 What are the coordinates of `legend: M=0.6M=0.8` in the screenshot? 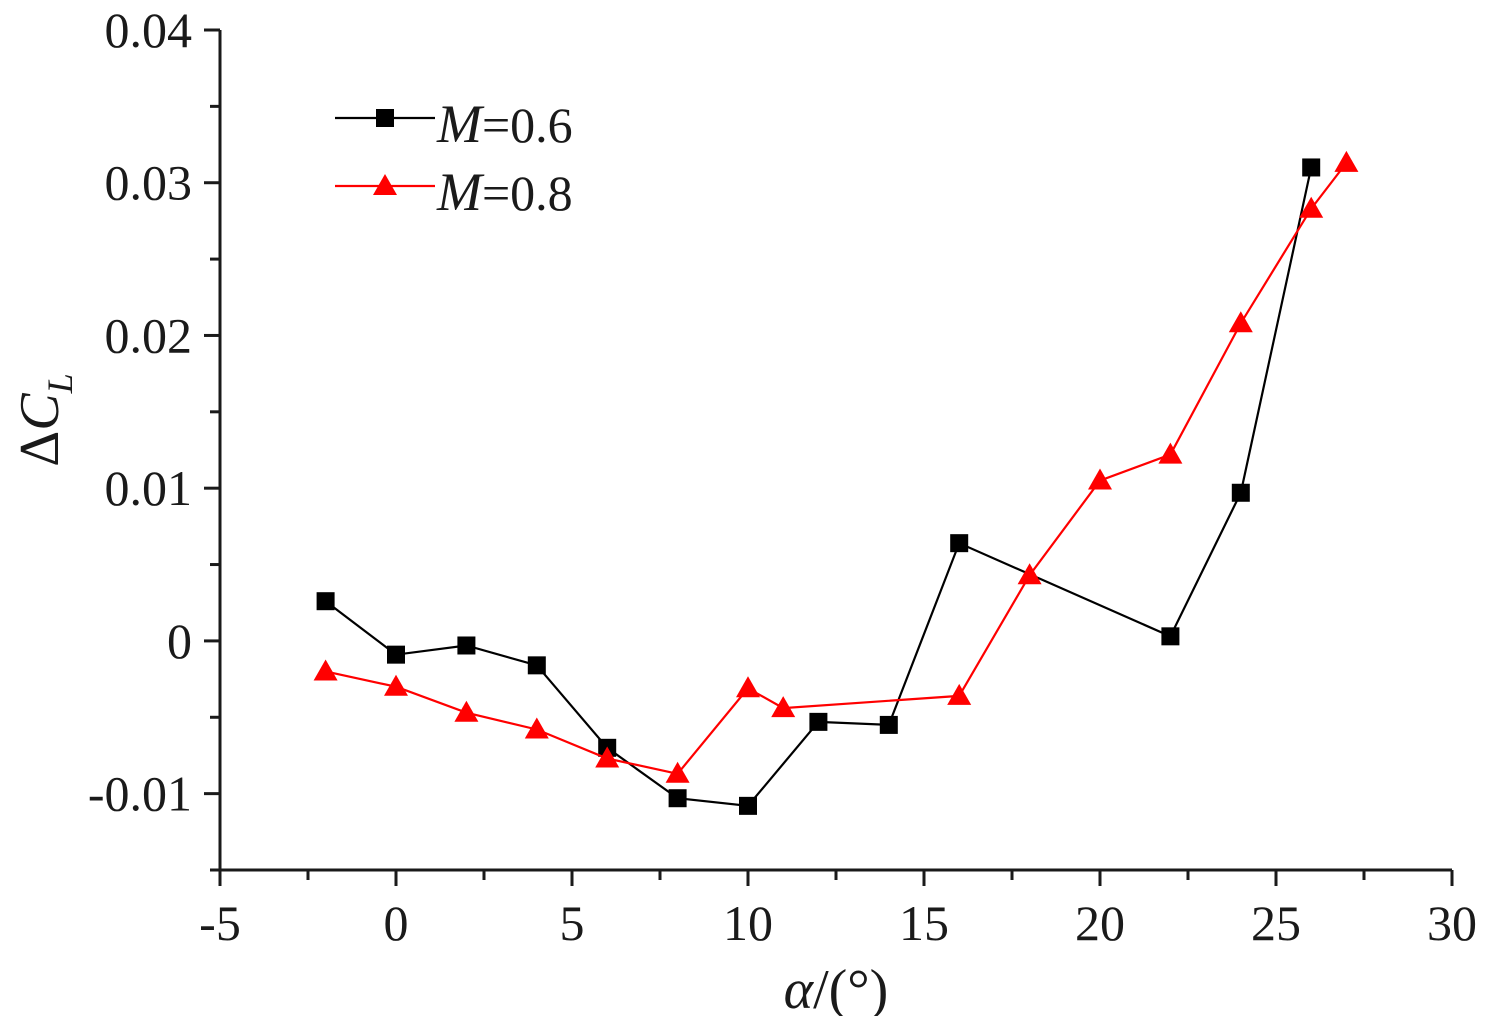 It's located at (454, 158).